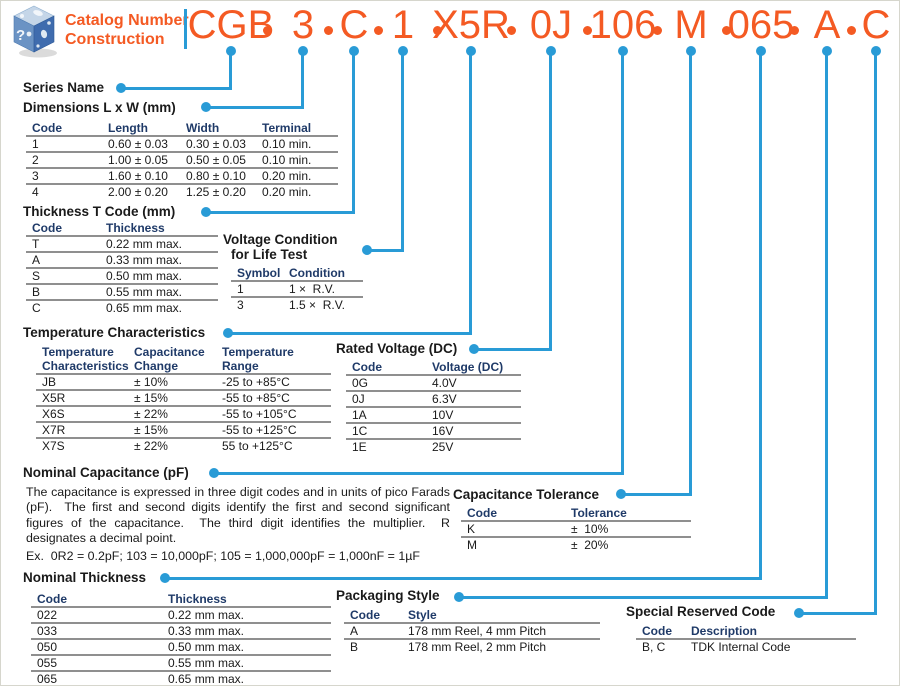  Describe the element at coordinates (550, 200) in the screenshot. I see `connector-vline-rated-voltage` at that location.